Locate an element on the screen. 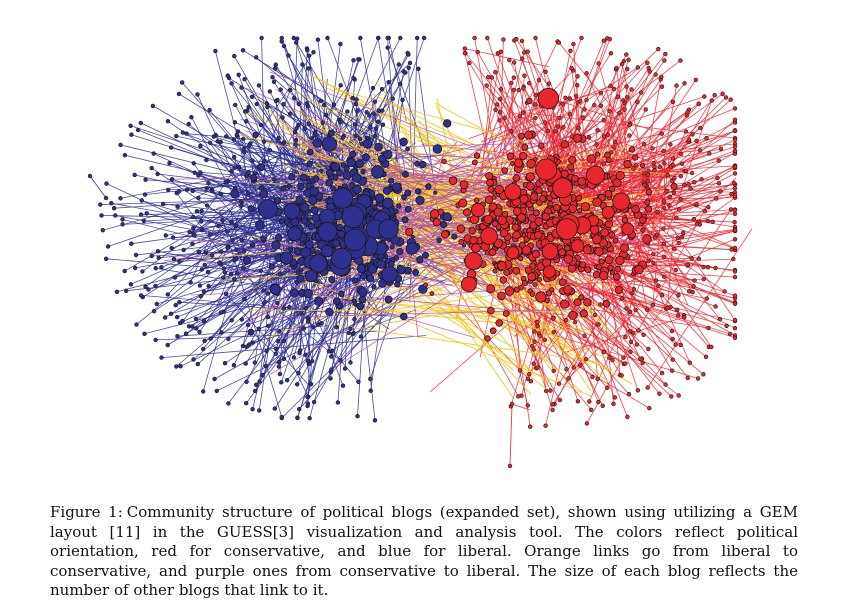  network-node-1941 is located at coordinates (548, 98).